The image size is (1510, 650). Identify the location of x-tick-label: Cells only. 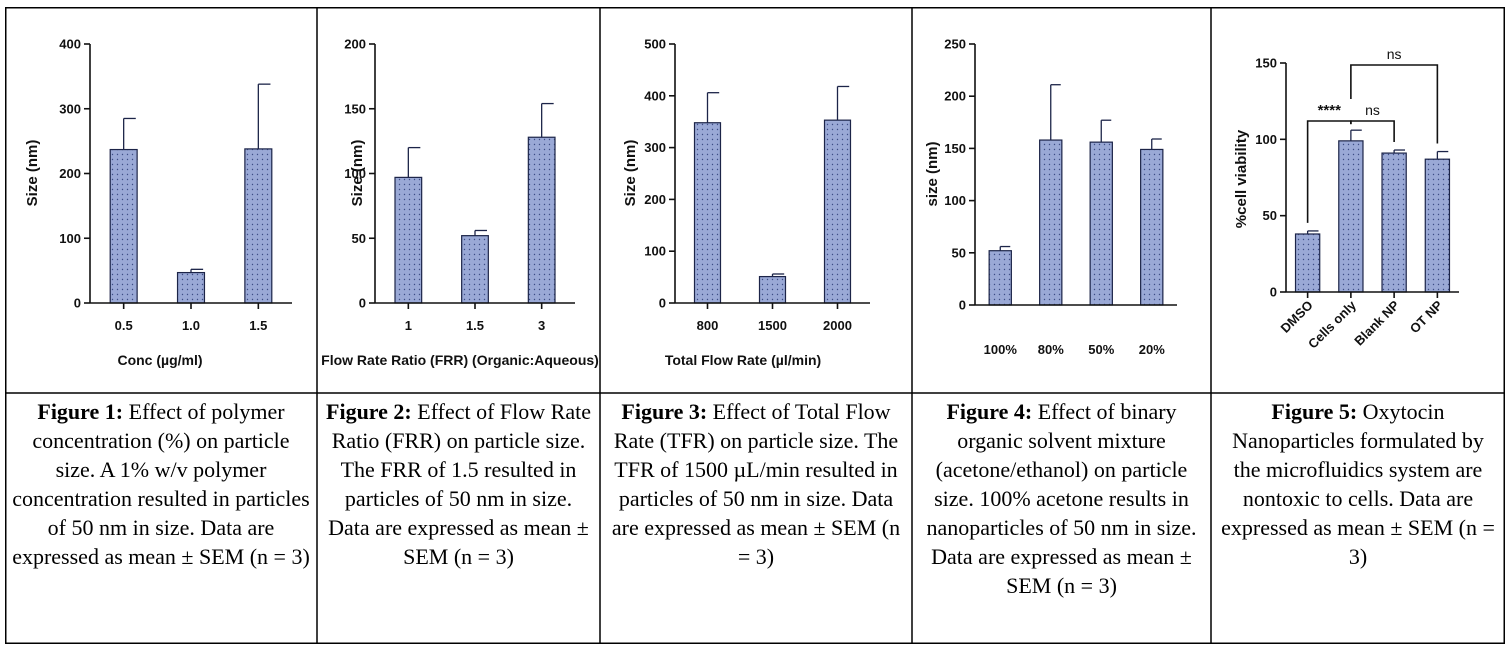
(1332, 324).